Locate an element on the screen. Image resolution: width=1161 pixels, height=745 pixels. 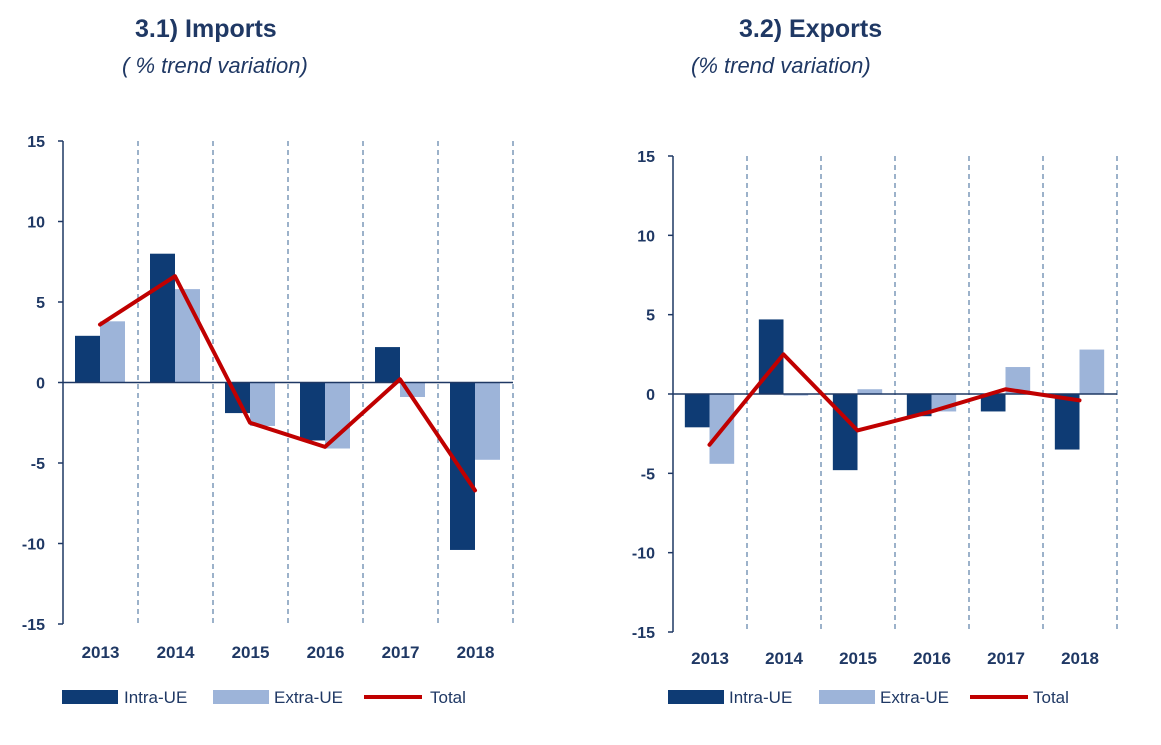
chart-subtitle: (% trend variation) is located at coordinates (781, 65).